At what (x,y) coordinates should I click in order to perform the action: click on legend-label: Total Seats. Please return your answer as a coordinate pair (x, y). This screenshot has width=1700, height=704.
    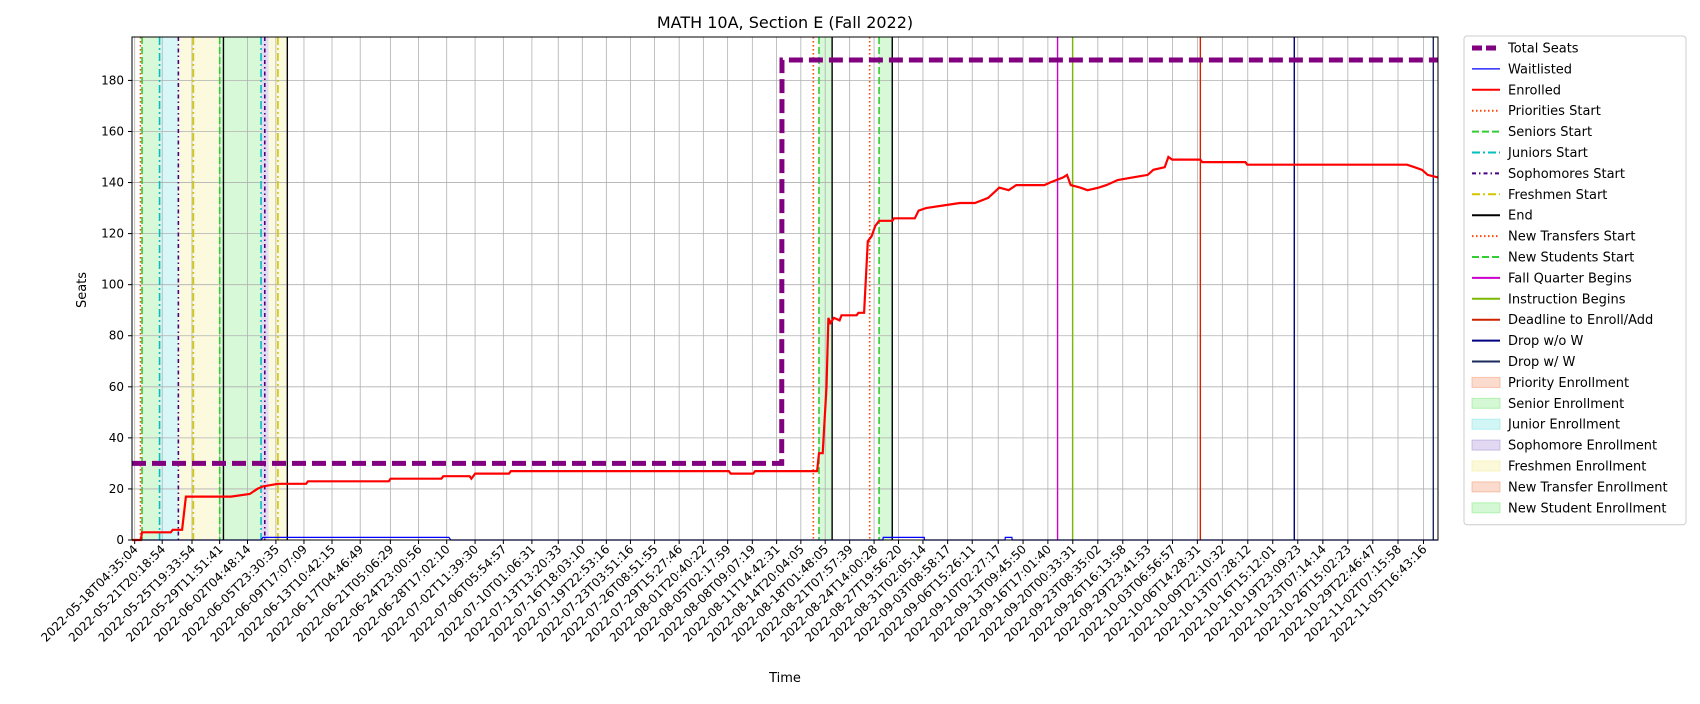
    Looking at the image, I should click on (1543, 49).